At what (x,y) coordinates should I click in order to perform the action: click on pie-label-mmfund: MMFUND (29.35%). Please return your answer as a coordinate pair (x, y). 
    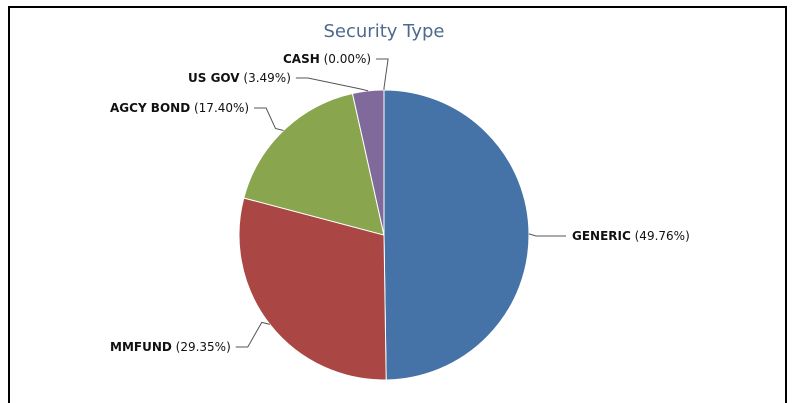
    Looking at the image, I should click on (170, 347).